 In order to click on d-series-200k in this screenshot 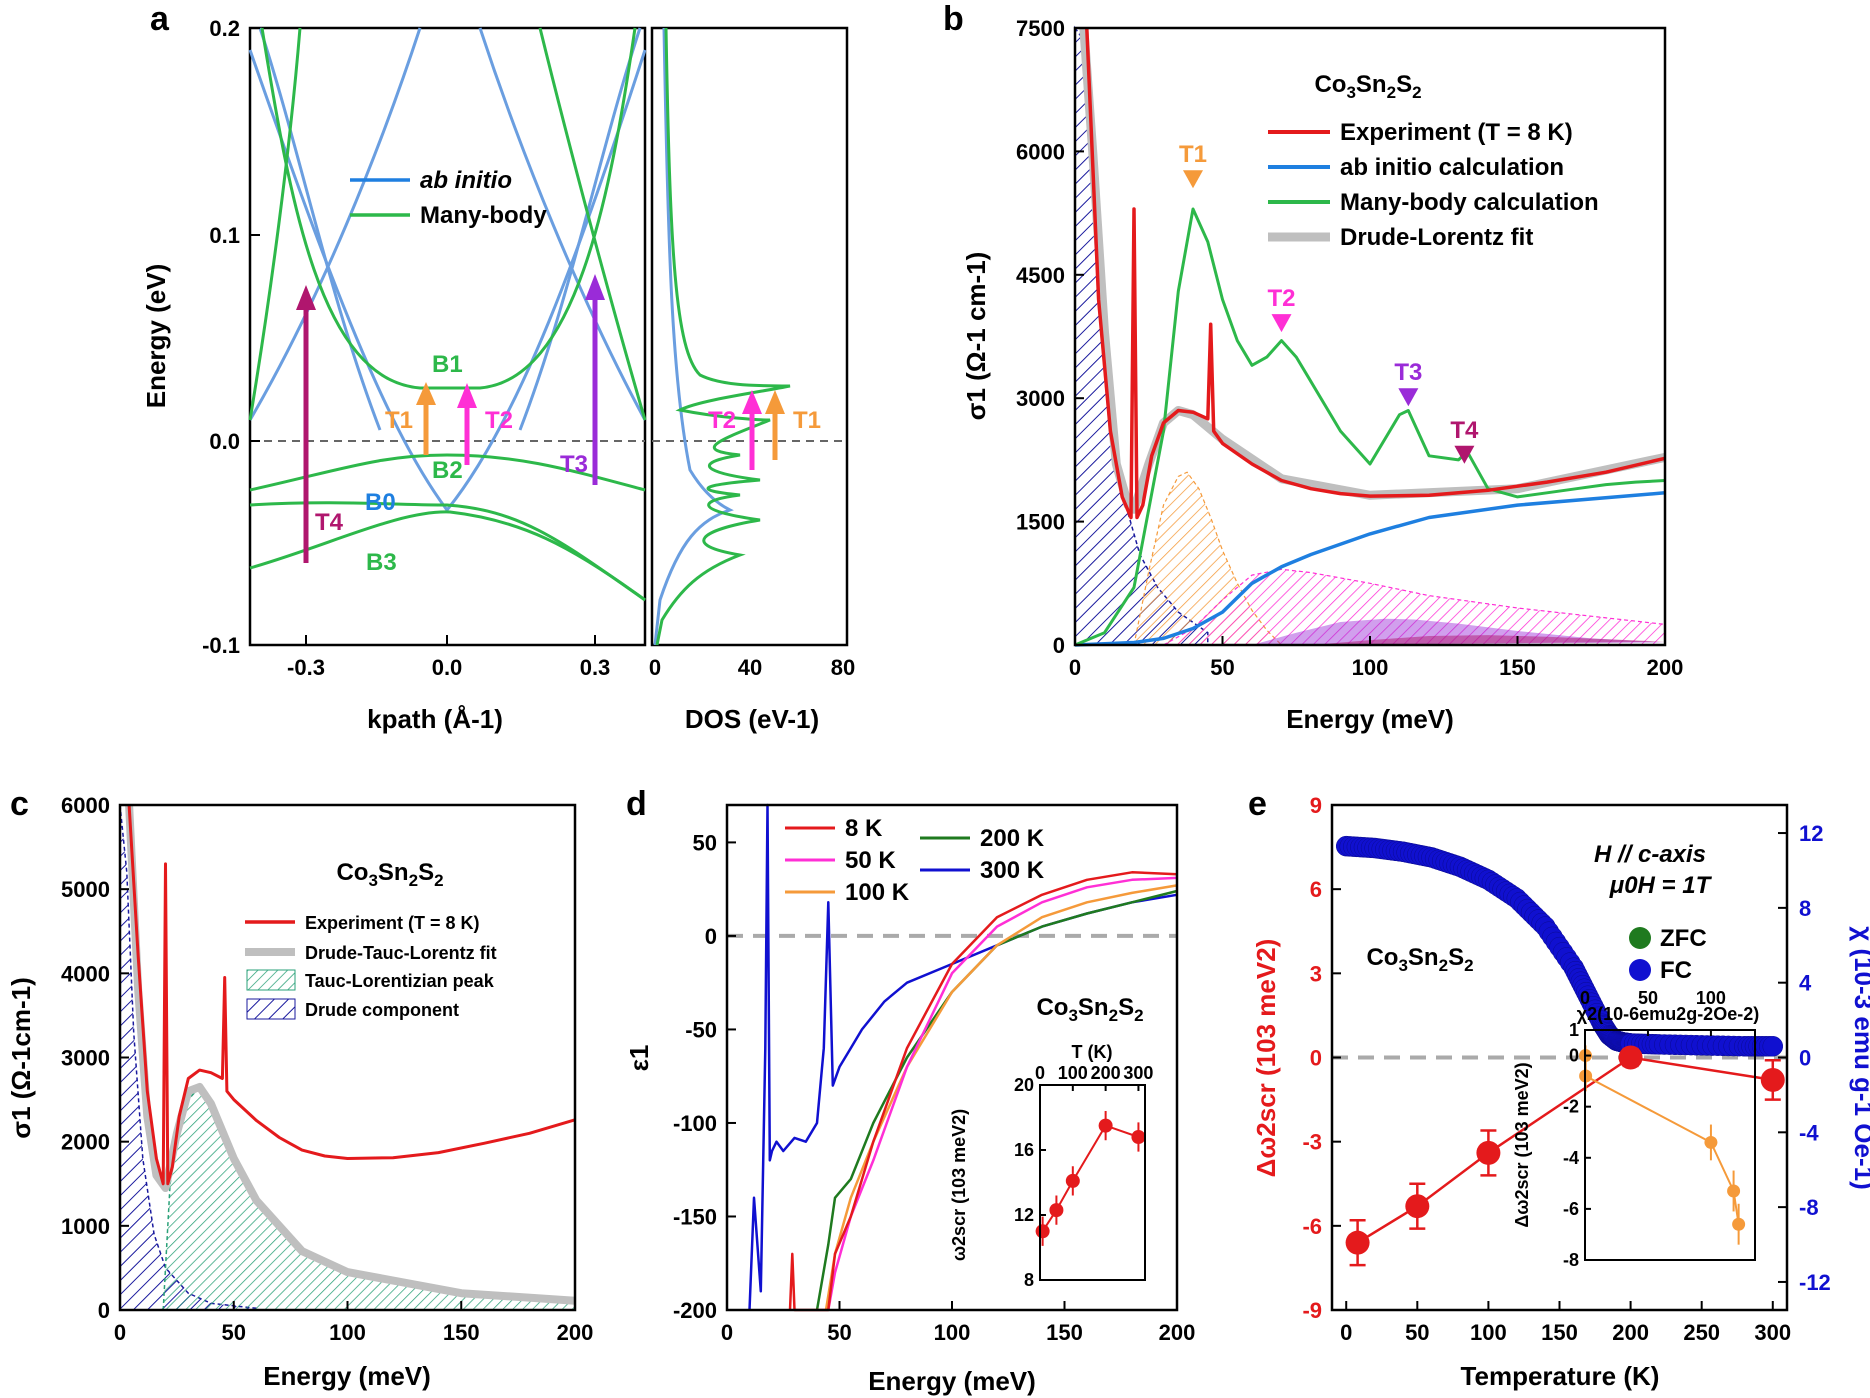, I will do `click(996, 1100)`.